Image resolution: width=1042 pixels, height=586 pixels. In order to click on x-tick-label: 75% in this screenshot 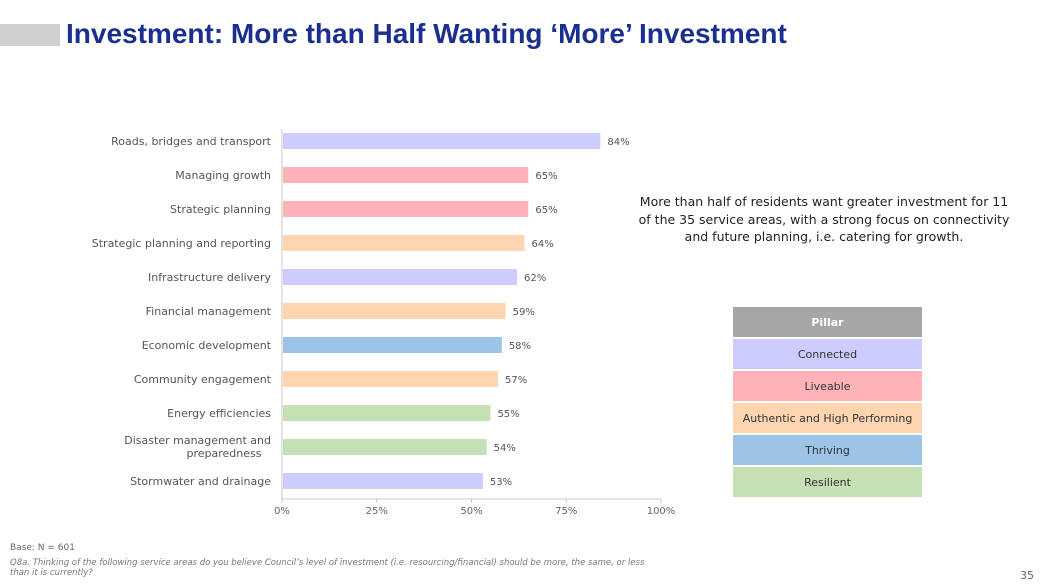, I will do `click(566, 511)`.